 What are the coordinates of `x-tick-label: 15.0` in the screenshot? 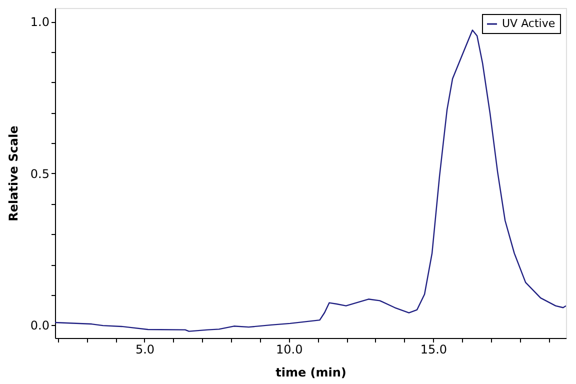 It's located at (434, 349).